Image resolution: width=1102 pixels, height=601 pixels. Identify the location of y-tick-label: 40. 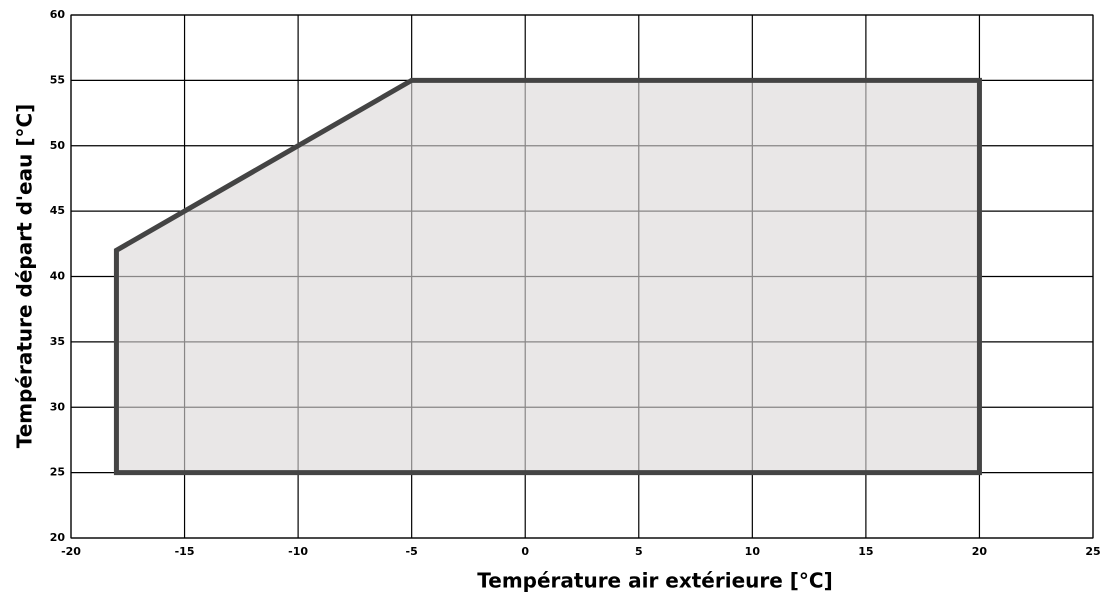
(58, 276).